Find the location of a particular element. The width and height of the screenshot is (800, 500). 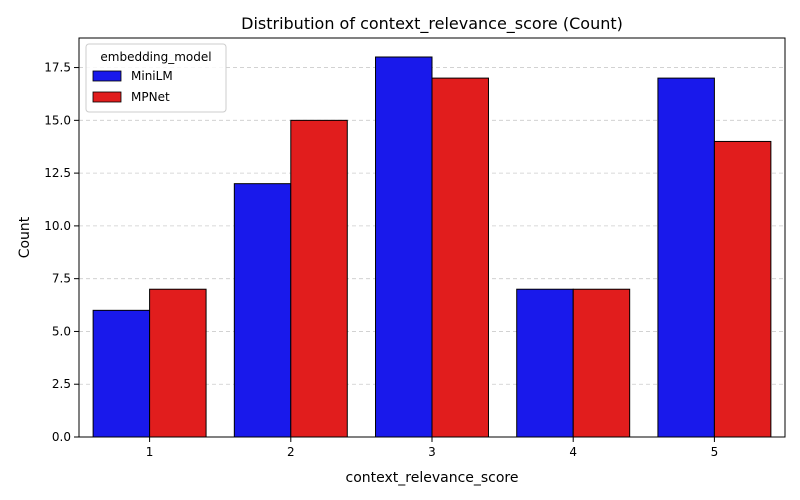

x-tick-label: 4 is located at coordinates (573, 452).